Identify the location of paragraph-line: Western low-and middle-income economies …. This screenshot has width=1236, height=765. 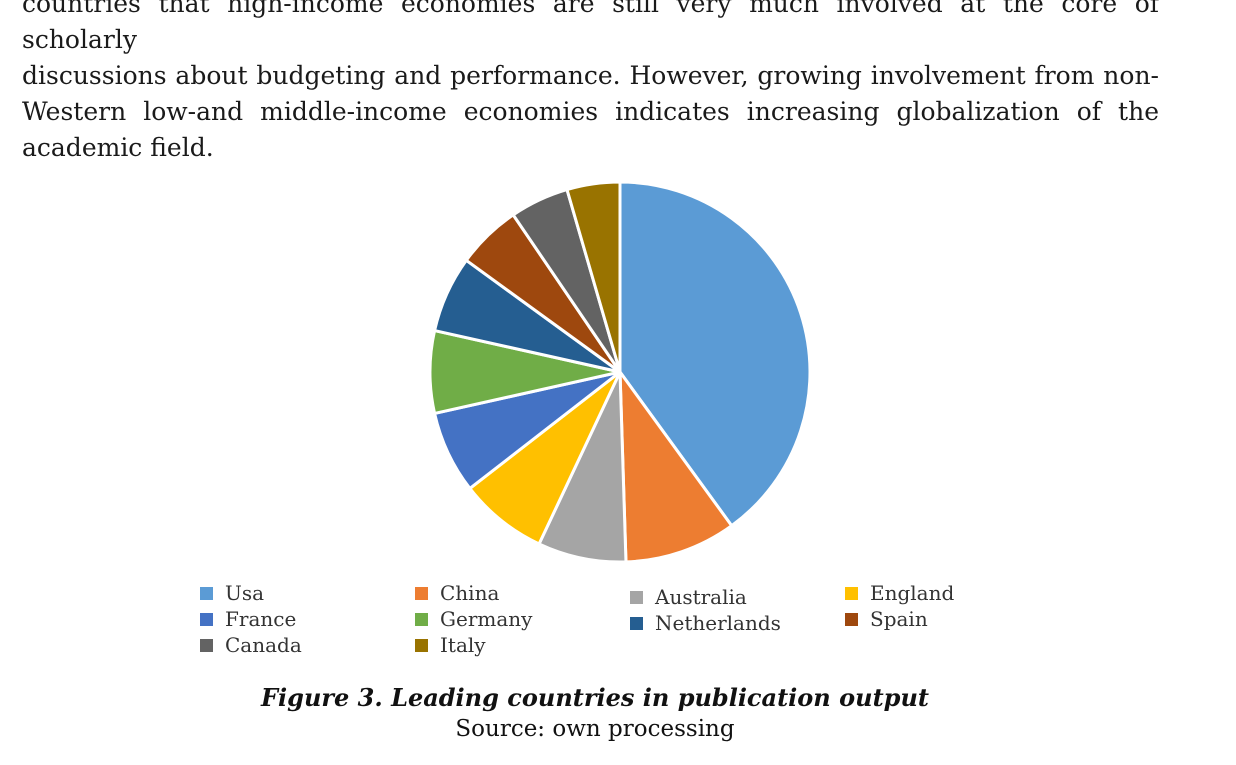
(590, 111).